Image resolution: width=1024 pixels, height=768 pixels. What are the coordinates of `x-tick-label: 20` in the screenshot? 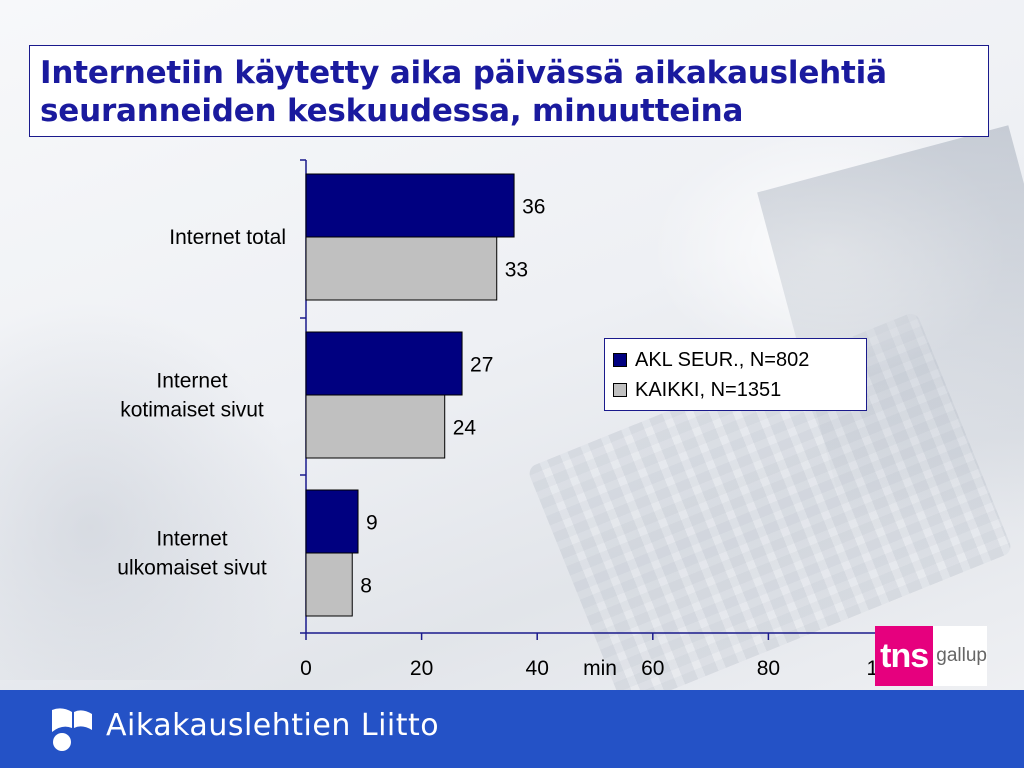 It's located at (421, 668).